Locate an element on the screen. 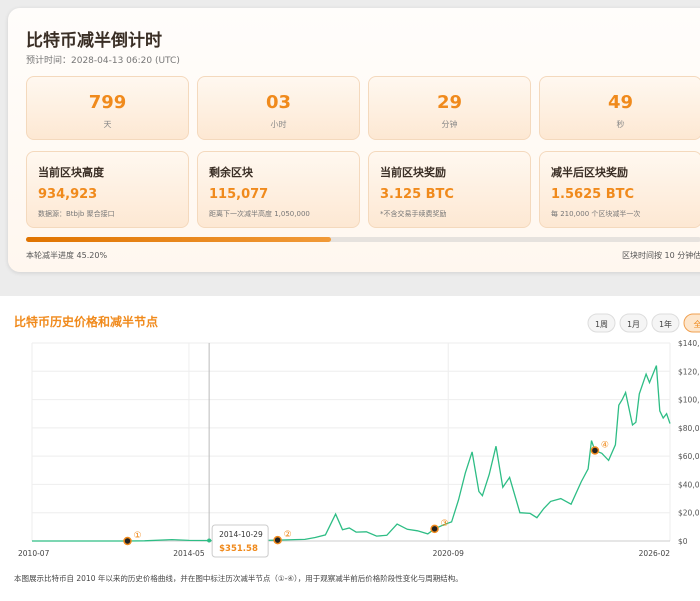 Image resolution: width=700 pixels, height=601 pixels. range-button-label: 全 is located at coordinates (697, 324).